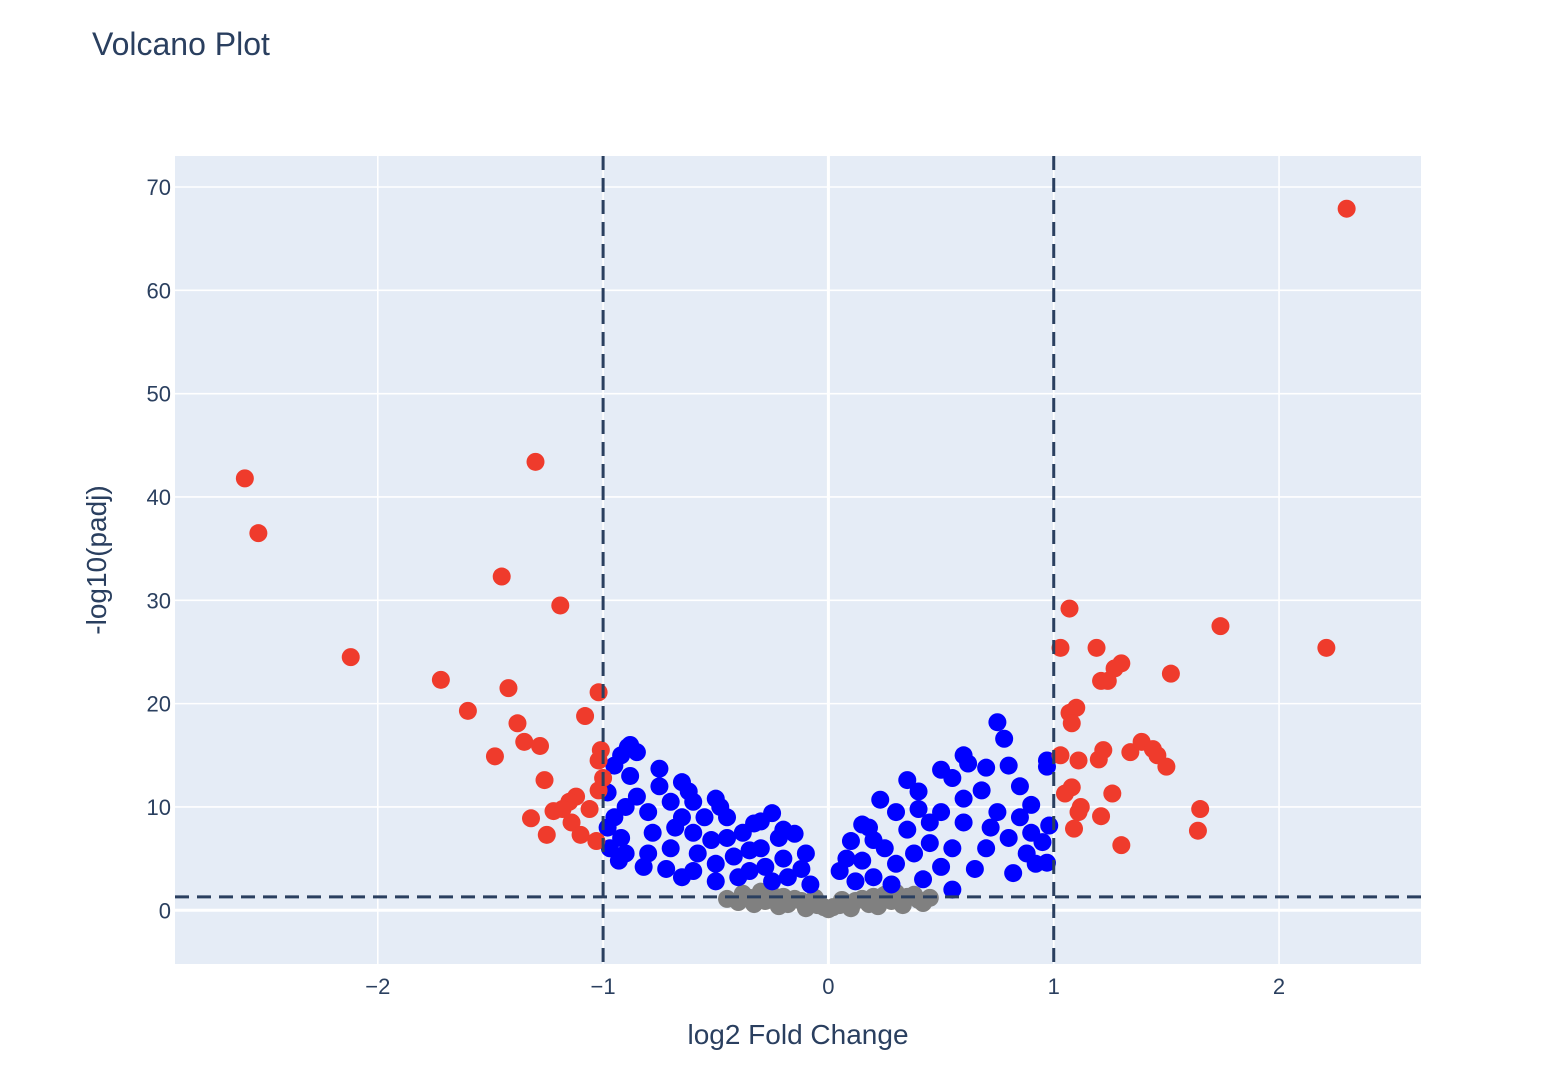 This screenshot has width=1558, height=1086. What do you see at coordinates (159, 600) in the screenshot?
I see `y-tick-label-3: 30` at bounding box center [159, 600].